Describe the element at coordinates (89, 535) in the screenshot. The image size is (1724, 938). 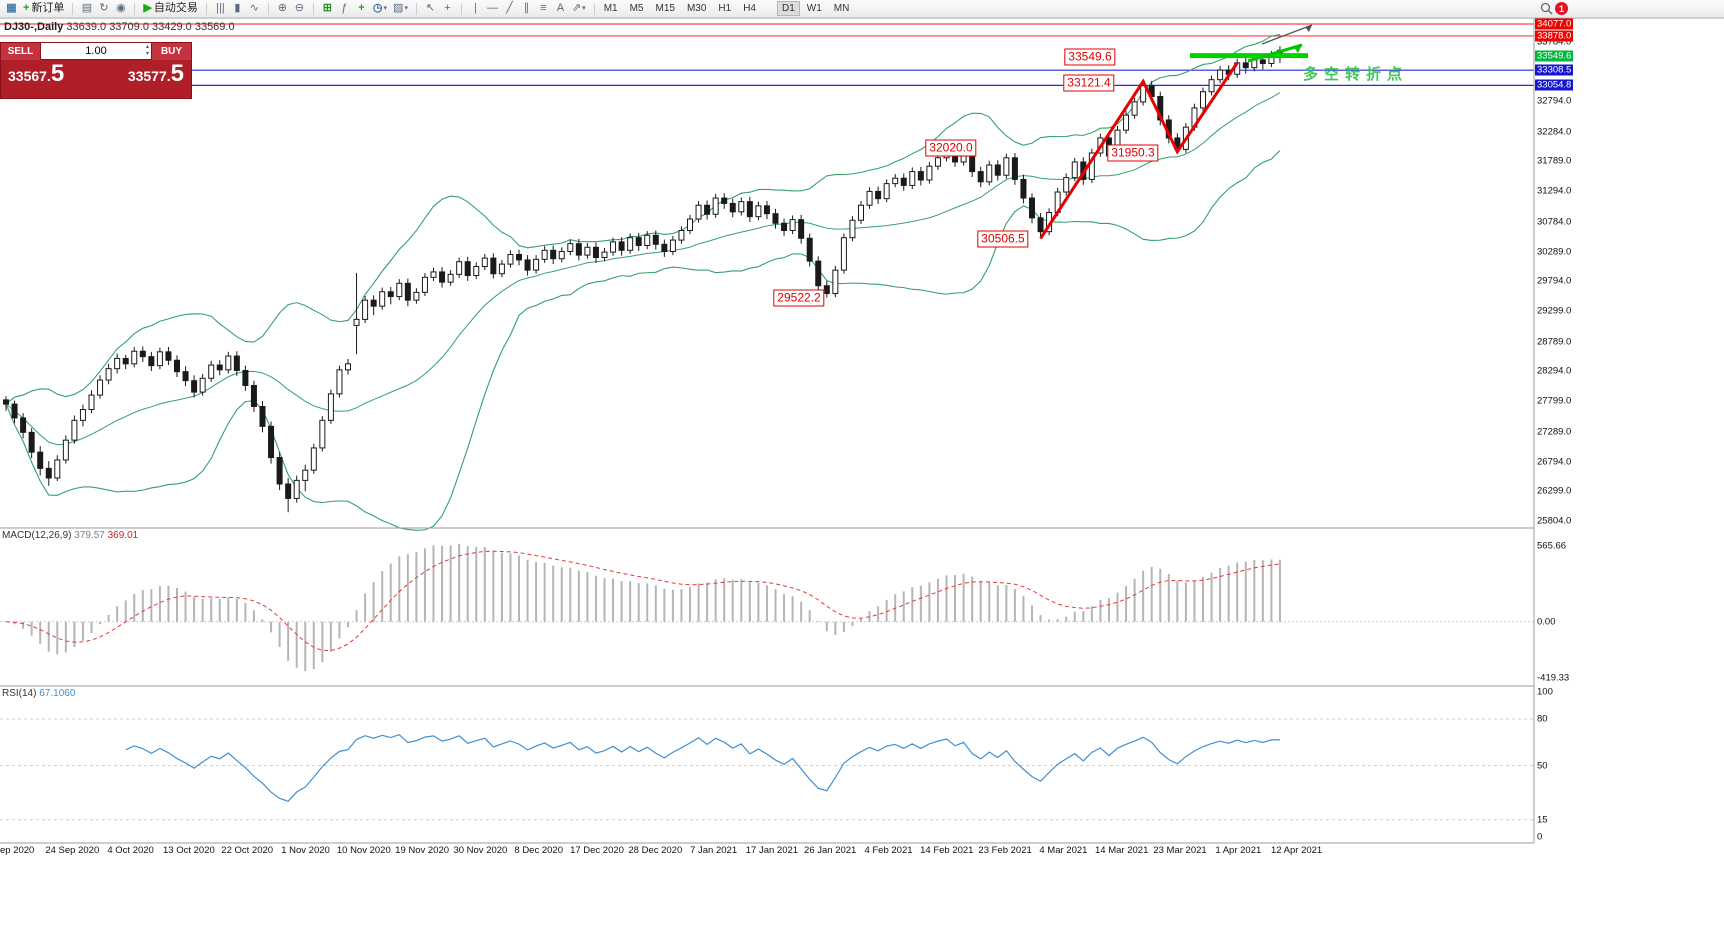
I see `macd-value-main: 379.57` at that location.